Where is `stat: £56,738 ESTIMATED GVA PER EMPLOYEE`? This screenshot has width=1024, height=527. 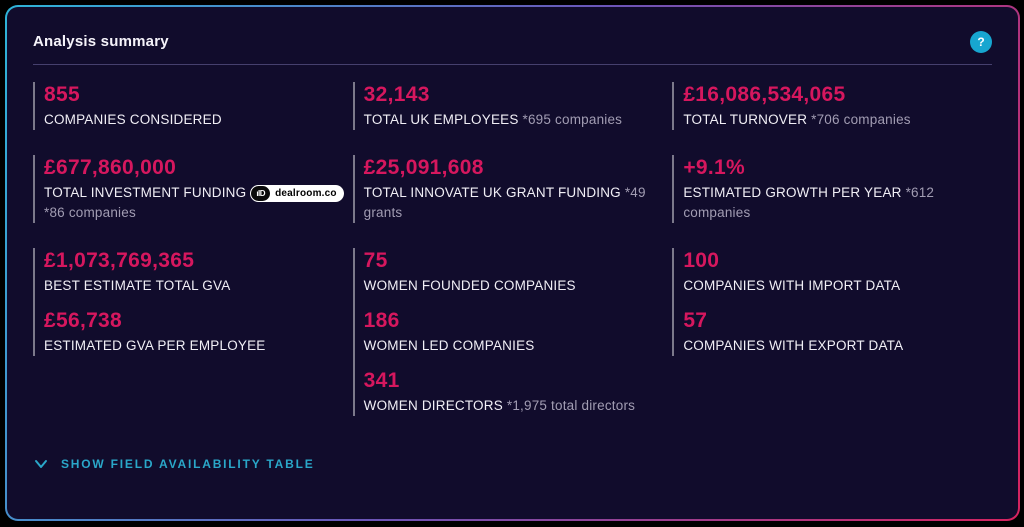
stat: £56,738 ESTIMATED GVA PER EMPLOYEE is located at coordinates (198, 332).